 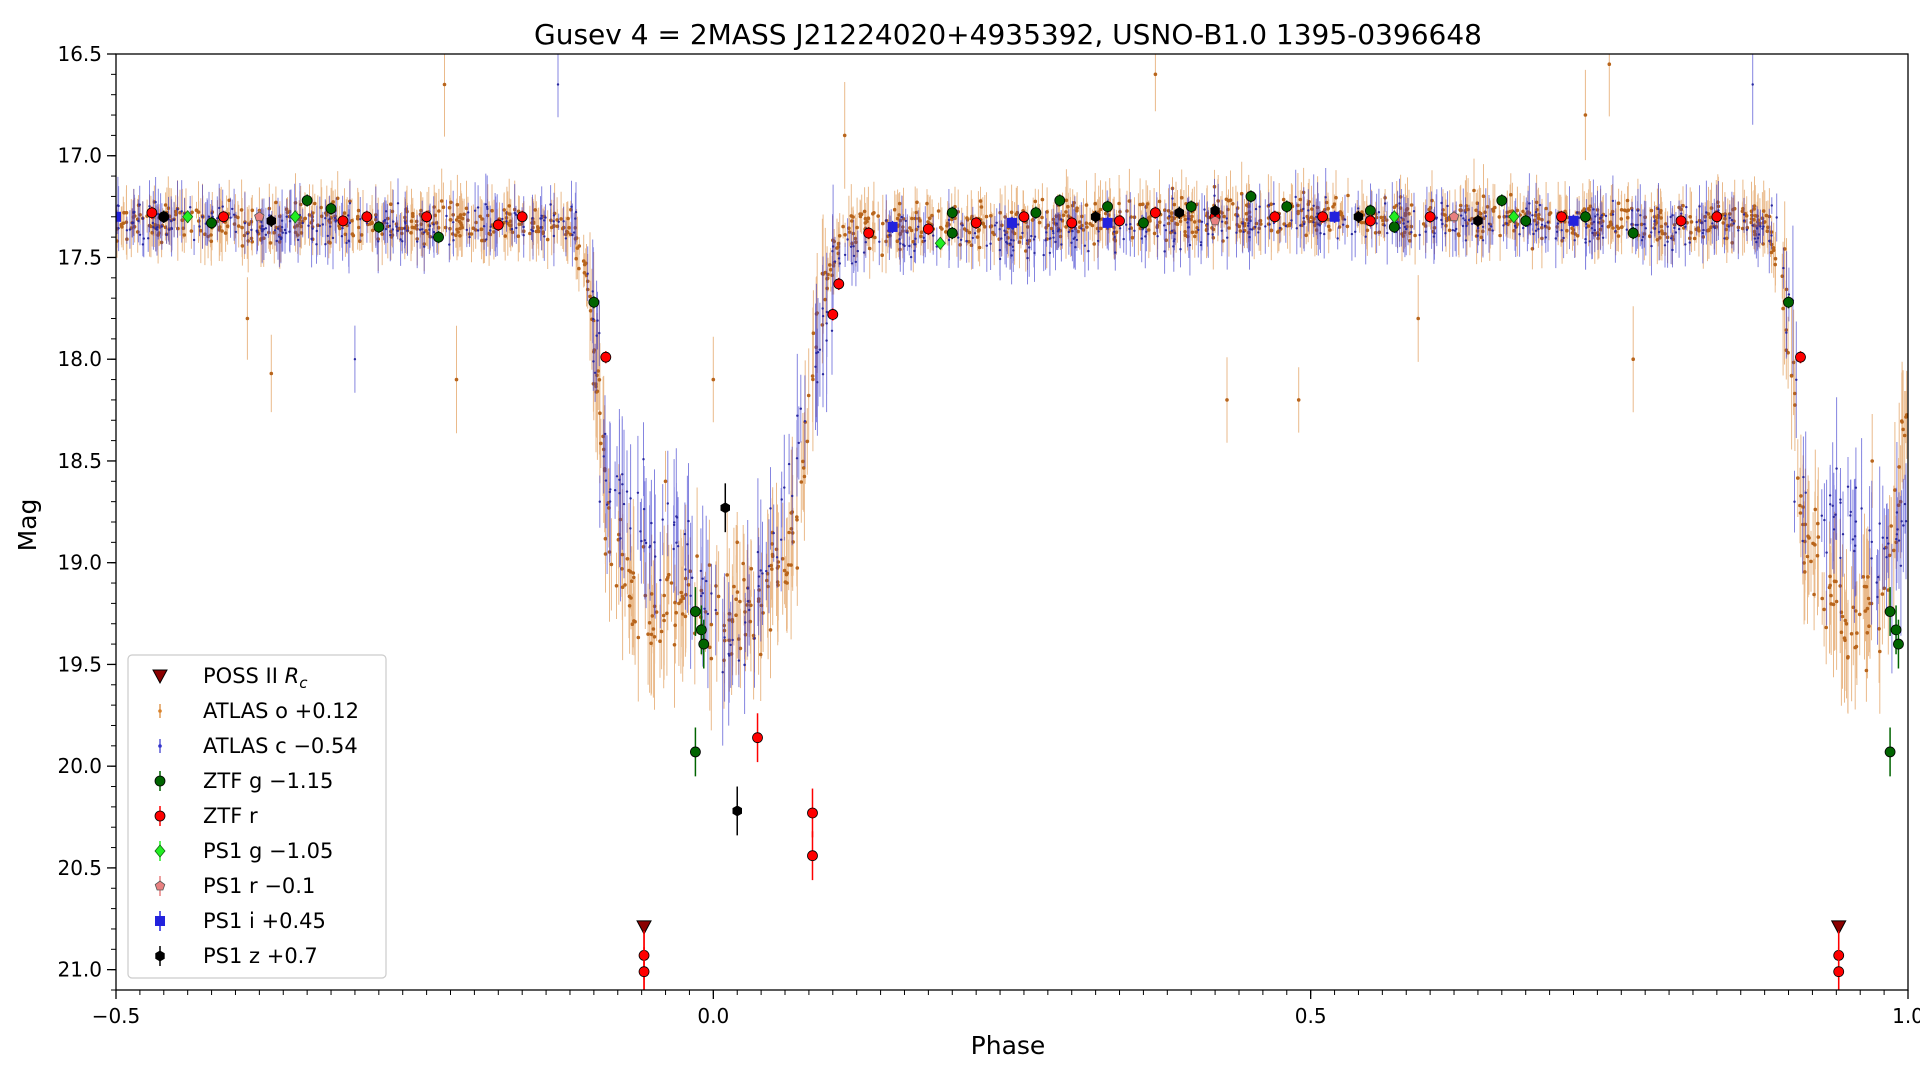 What do you see at coordinates (243, 851) in the screenshot?
I see `legend-entry: PS1 g −1.05` at bounding box center [243, 851].